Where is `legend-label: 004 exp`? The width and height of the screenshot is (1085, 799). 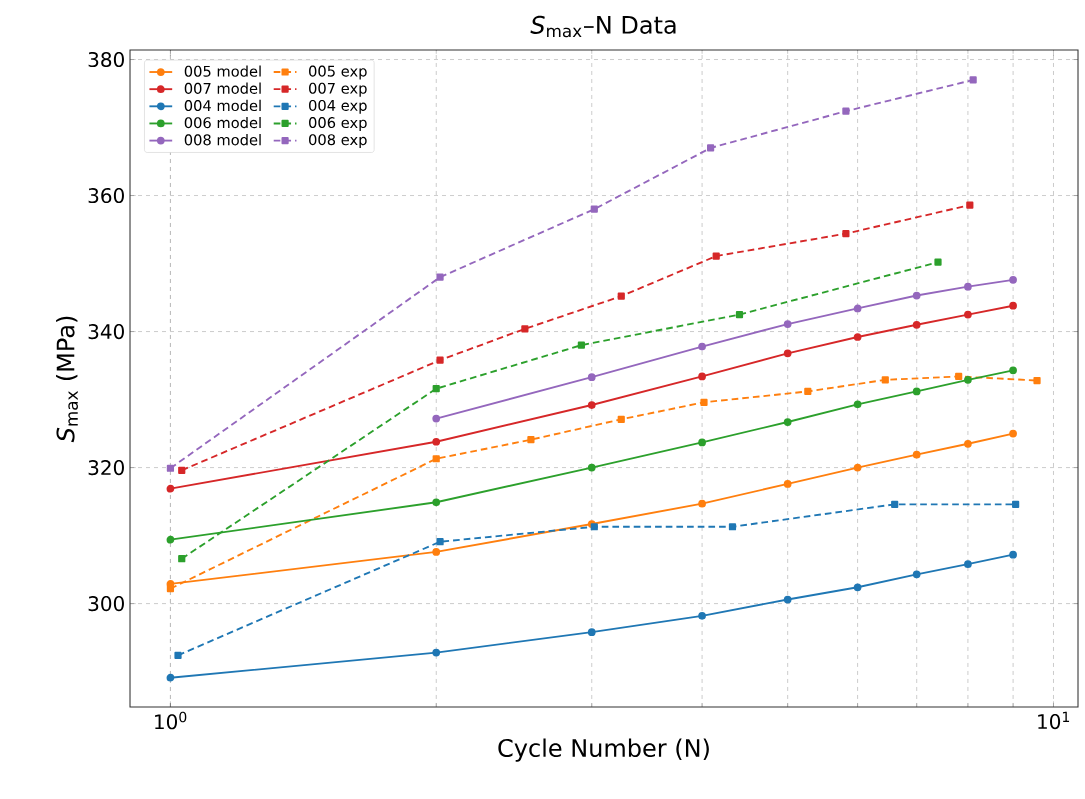 legend-label: 004 exp is located at coordinates (338, 106).